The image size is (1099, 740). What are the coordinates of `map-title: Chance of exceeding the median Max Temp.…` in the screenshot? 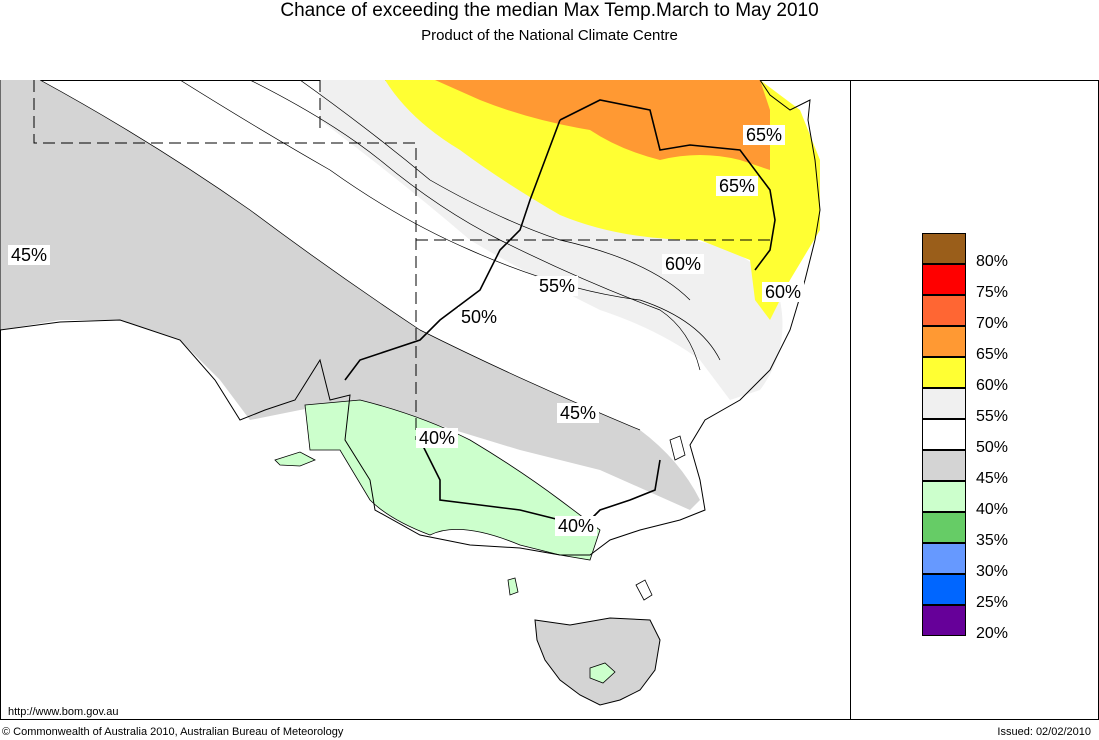 It's located at (549, 10).